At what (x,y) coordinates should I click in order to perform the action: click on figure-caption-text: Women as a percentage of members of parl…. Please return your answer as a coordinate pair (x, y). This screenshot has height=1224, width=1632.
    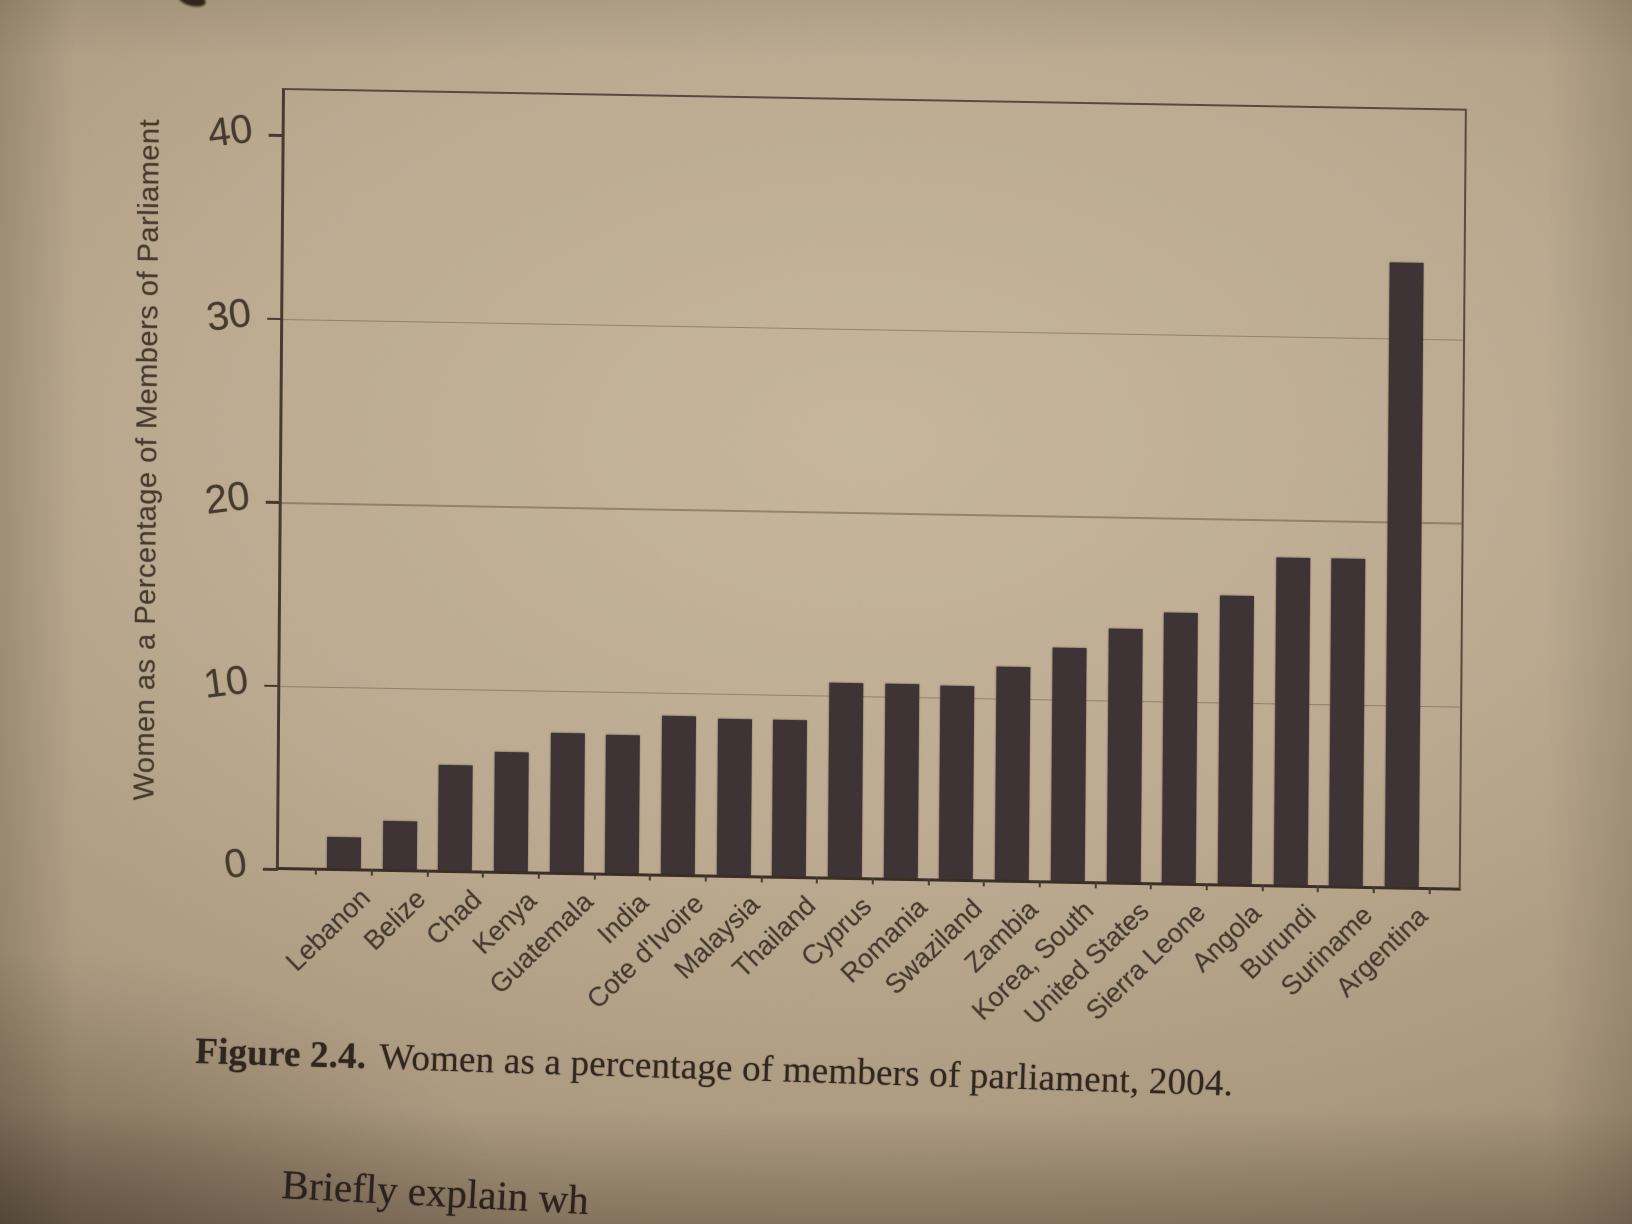
    Looking at the image, I should click on (806, 1070).